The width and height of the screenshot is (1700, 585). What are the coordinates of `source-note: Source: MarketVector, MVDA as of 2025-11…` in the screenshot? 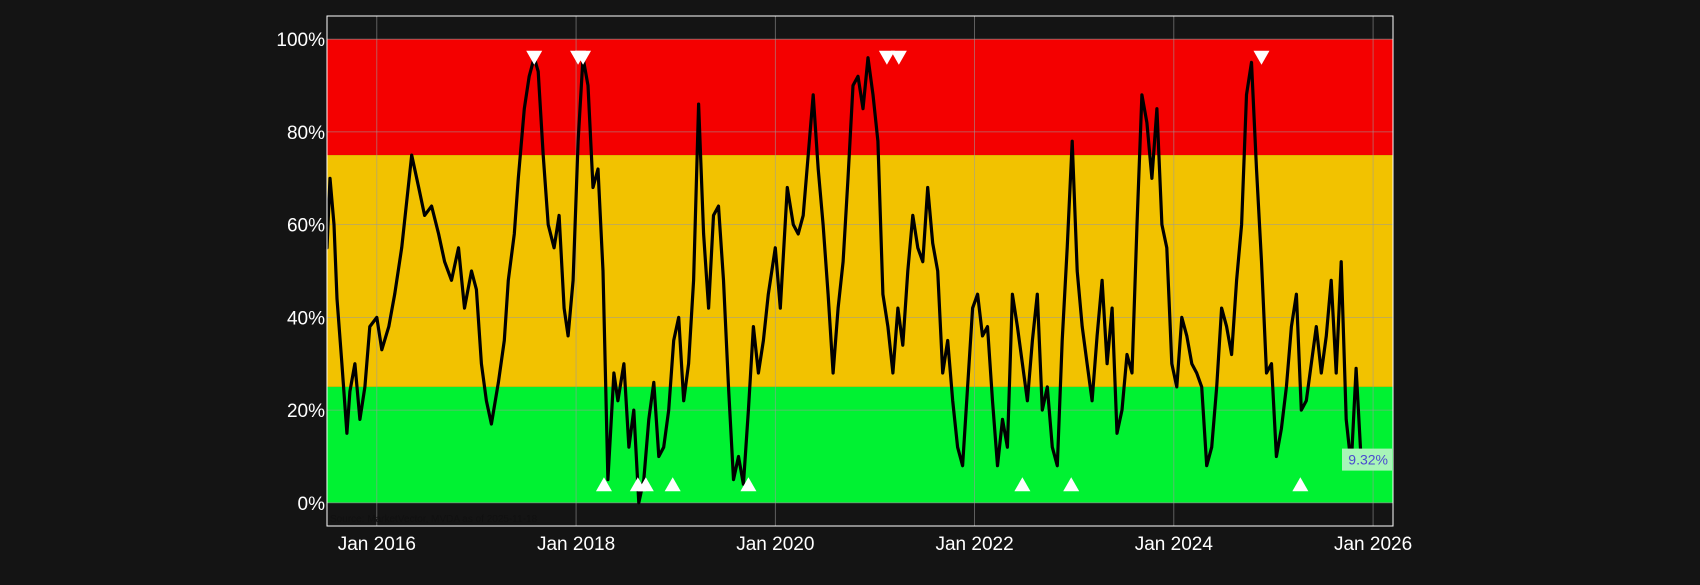 It's located at (434, 519).